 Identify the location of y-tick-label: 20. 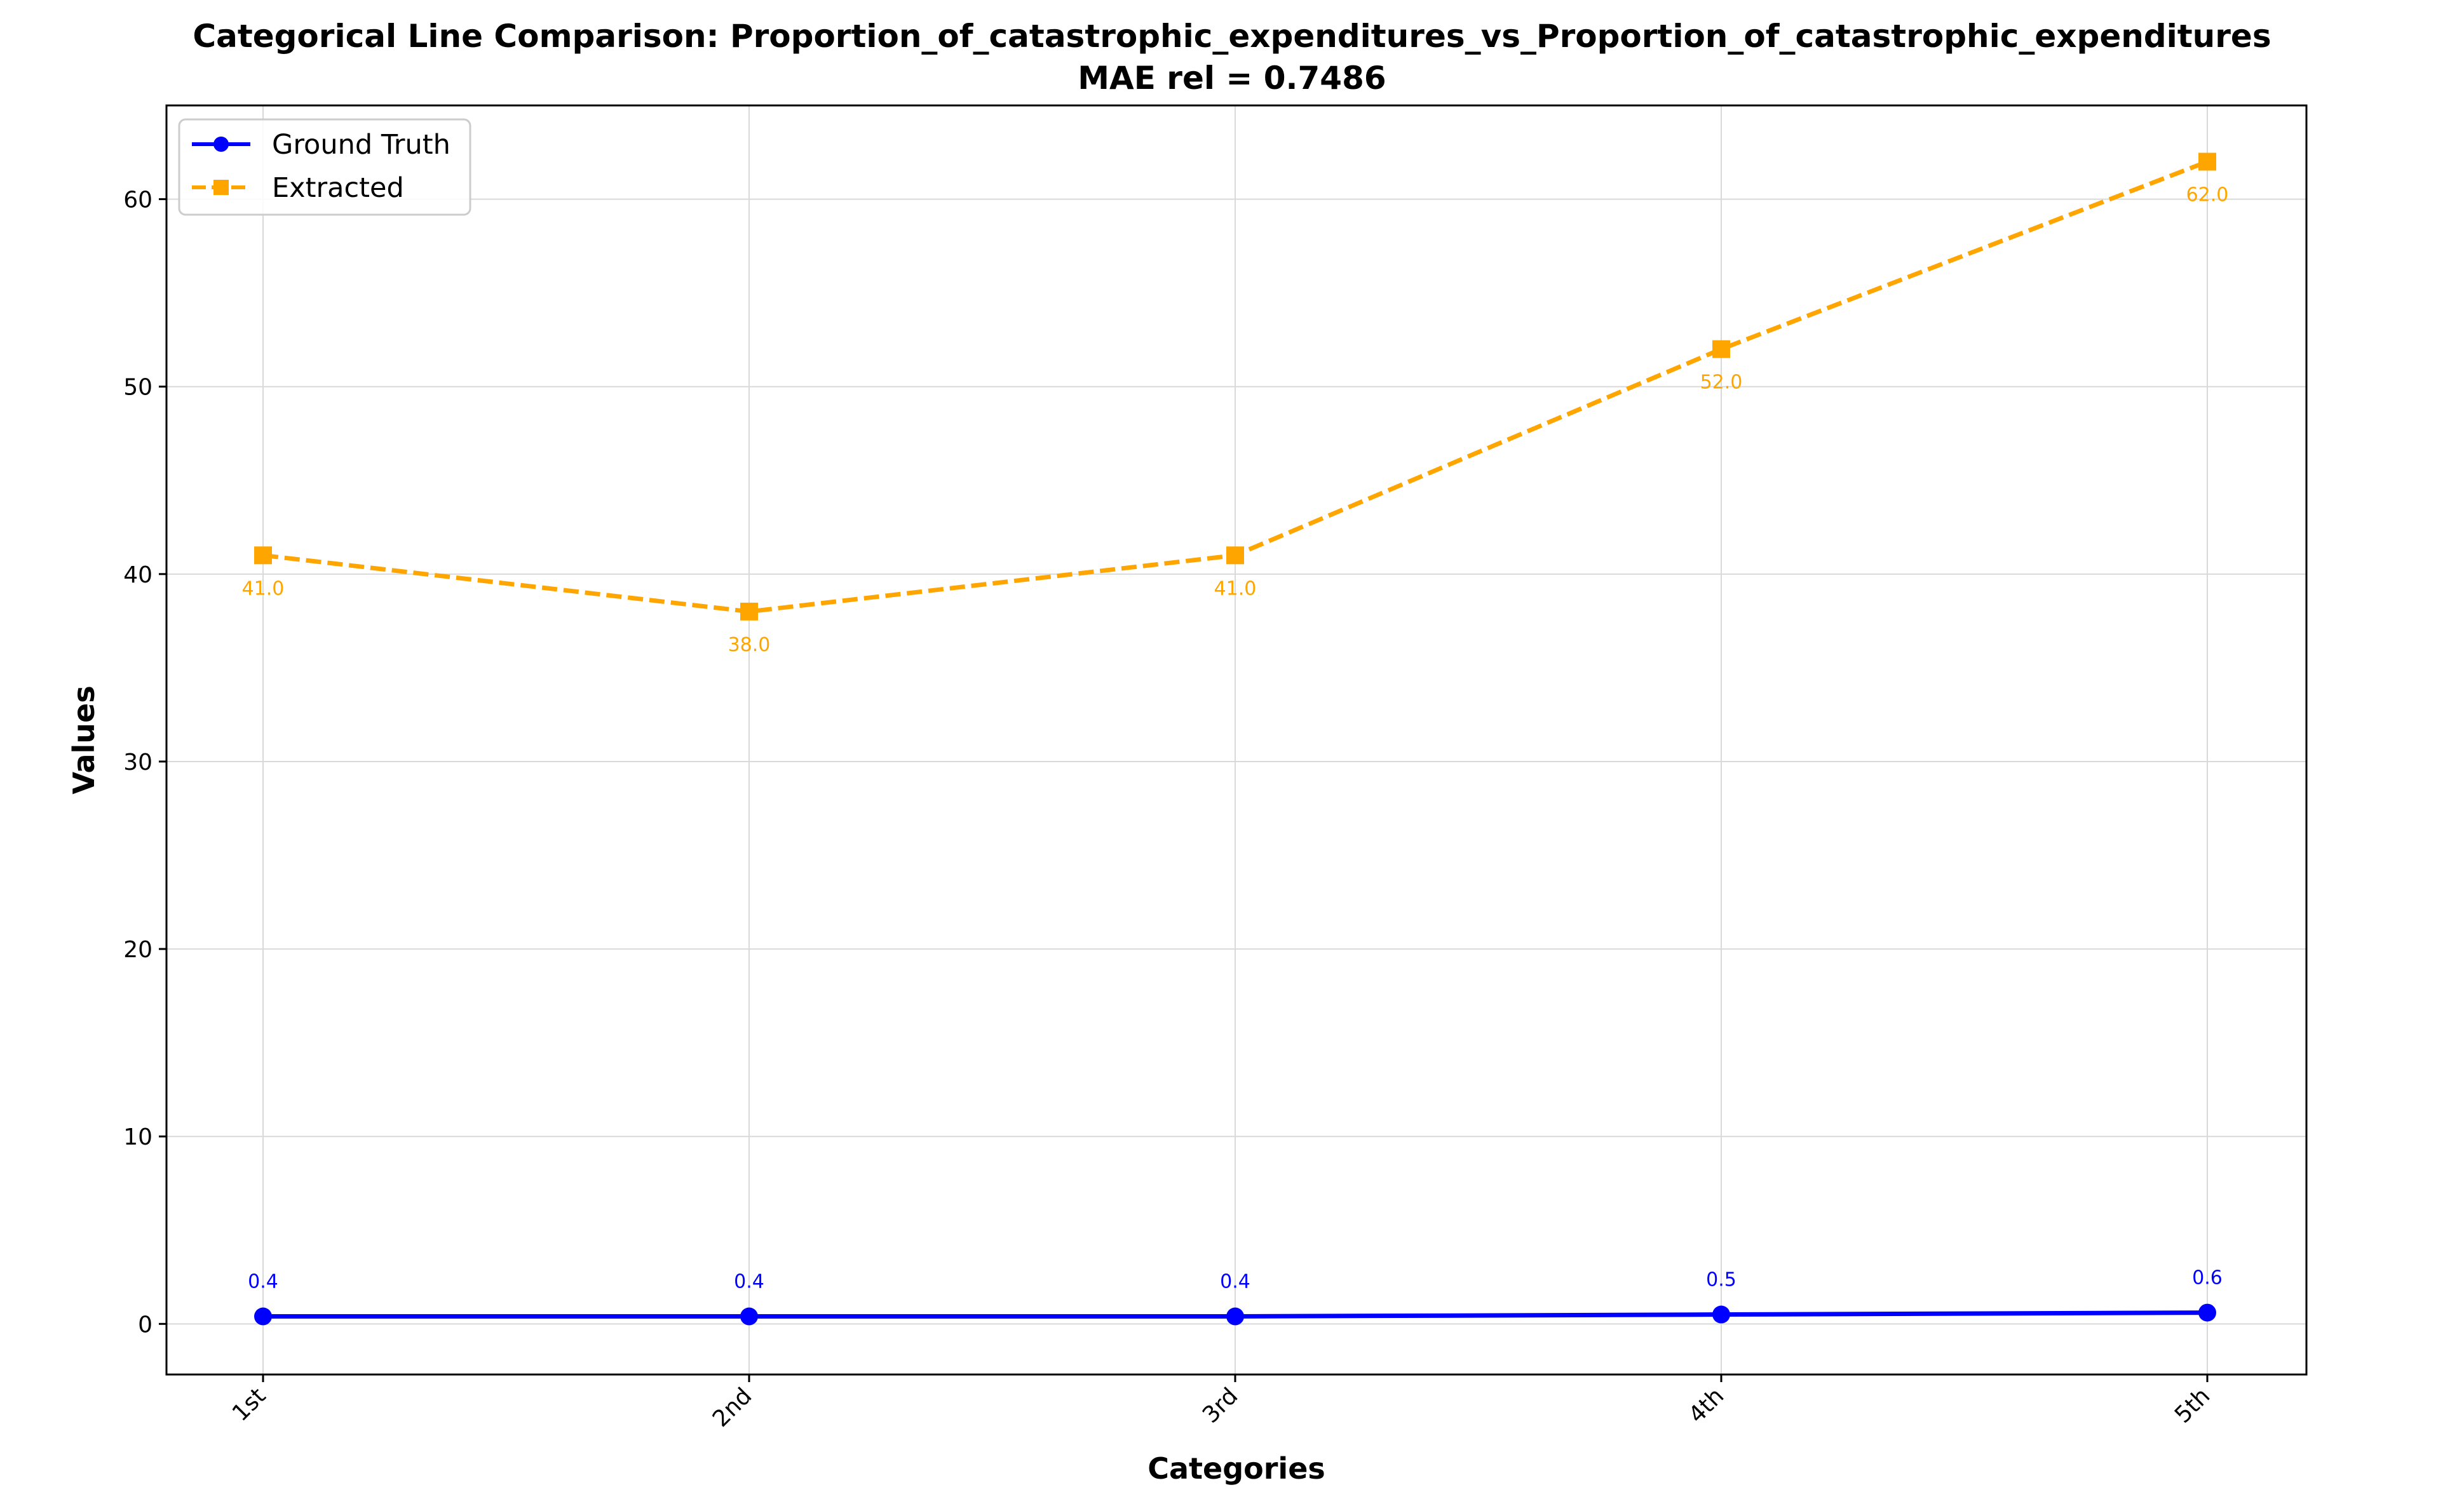
(137, 950).